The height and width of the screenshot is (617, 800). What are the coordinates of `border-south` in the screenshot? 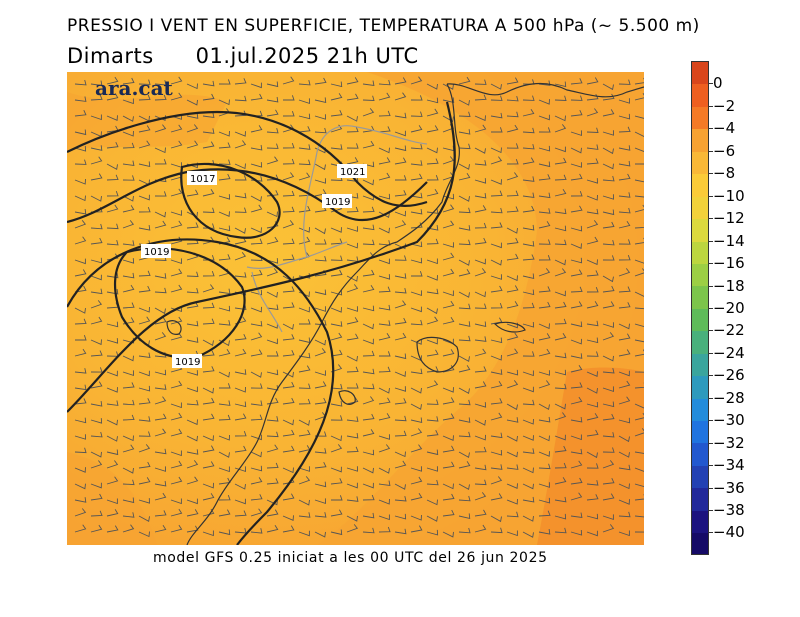 It's located at (267, 302).